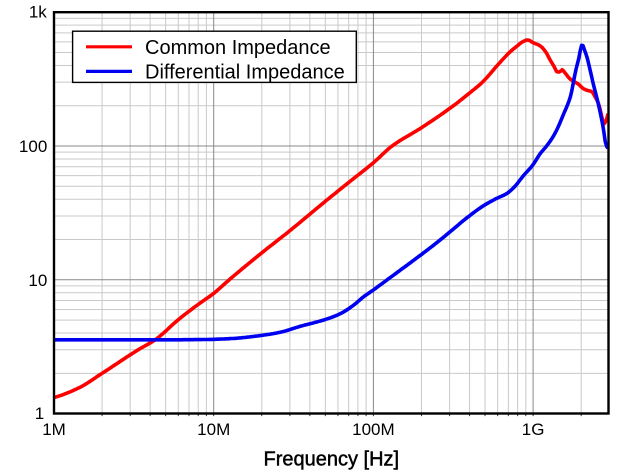  I want to click on svg-text: Frequency [Hz], so click(331, 460).